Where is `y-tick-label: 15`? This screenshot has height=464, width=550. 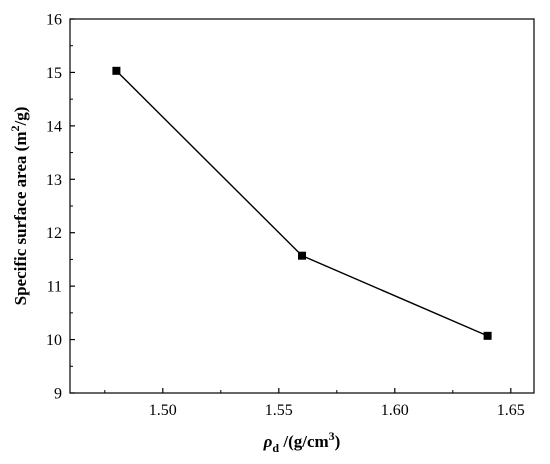
y-tick-label: 15 is located at coordinates (54, 73).